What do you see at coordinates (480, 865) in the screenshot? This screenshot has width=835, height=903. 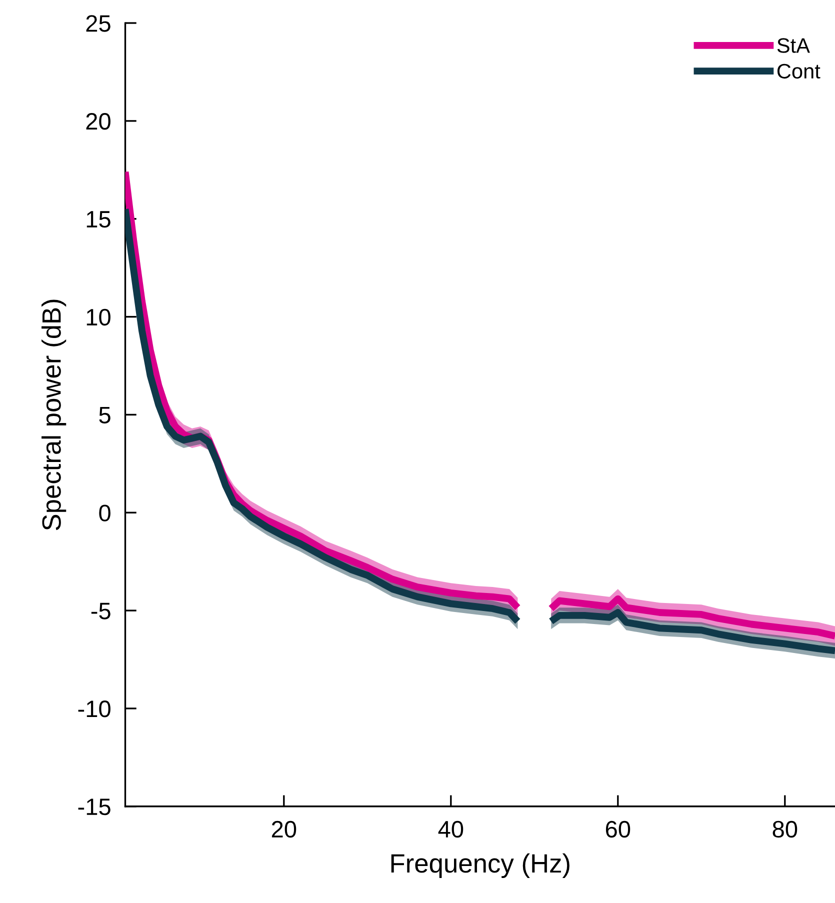 I see `x-axis-title: Frequency (Hz)` at bounding box center [480, 865].